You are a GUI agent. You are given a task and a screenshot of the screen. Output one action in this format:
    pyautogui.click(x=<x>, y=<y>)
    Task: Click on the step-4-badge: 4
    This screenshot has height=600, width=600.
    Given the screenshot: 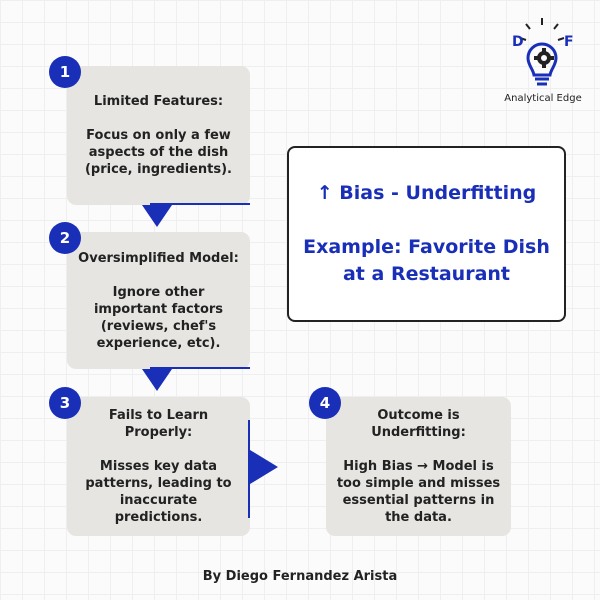 What is the action you would take?
    pyautogui.click(x=325, y=403)
    